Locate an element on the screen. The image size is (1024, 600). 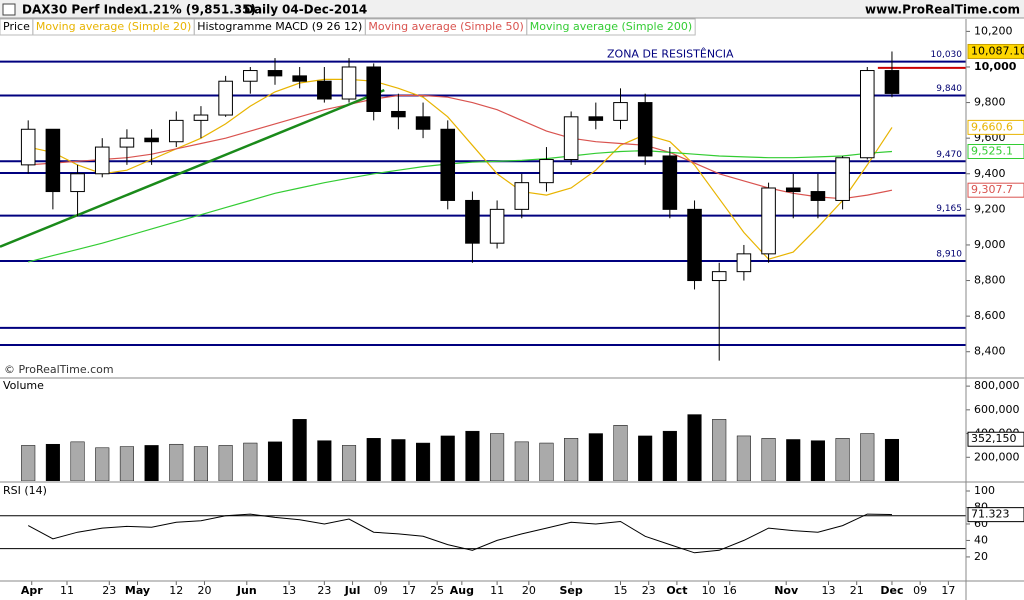
y-tick-label: 40 is located at coordinates (981, 539).